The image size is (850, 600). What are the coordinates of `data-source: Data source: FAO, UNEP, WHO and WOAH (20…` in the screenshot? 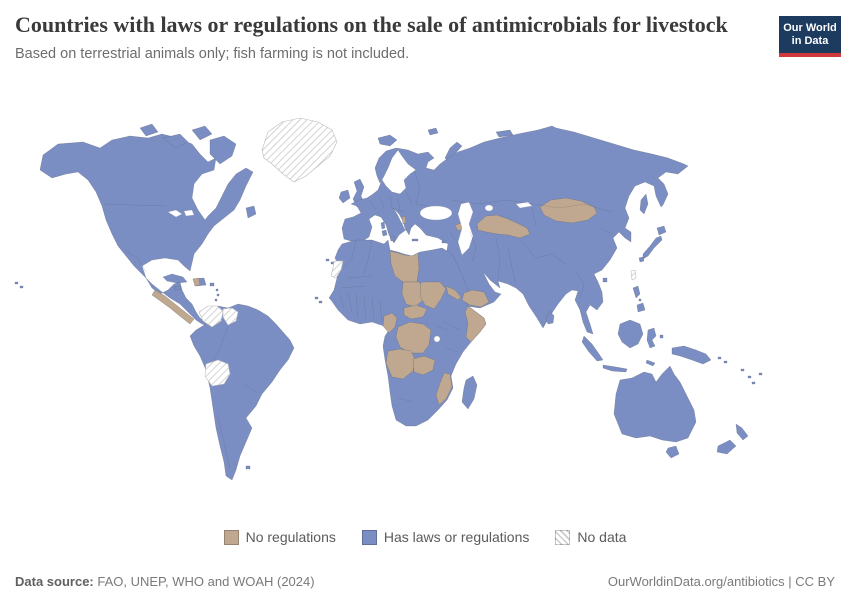 It's located at (165, 581).